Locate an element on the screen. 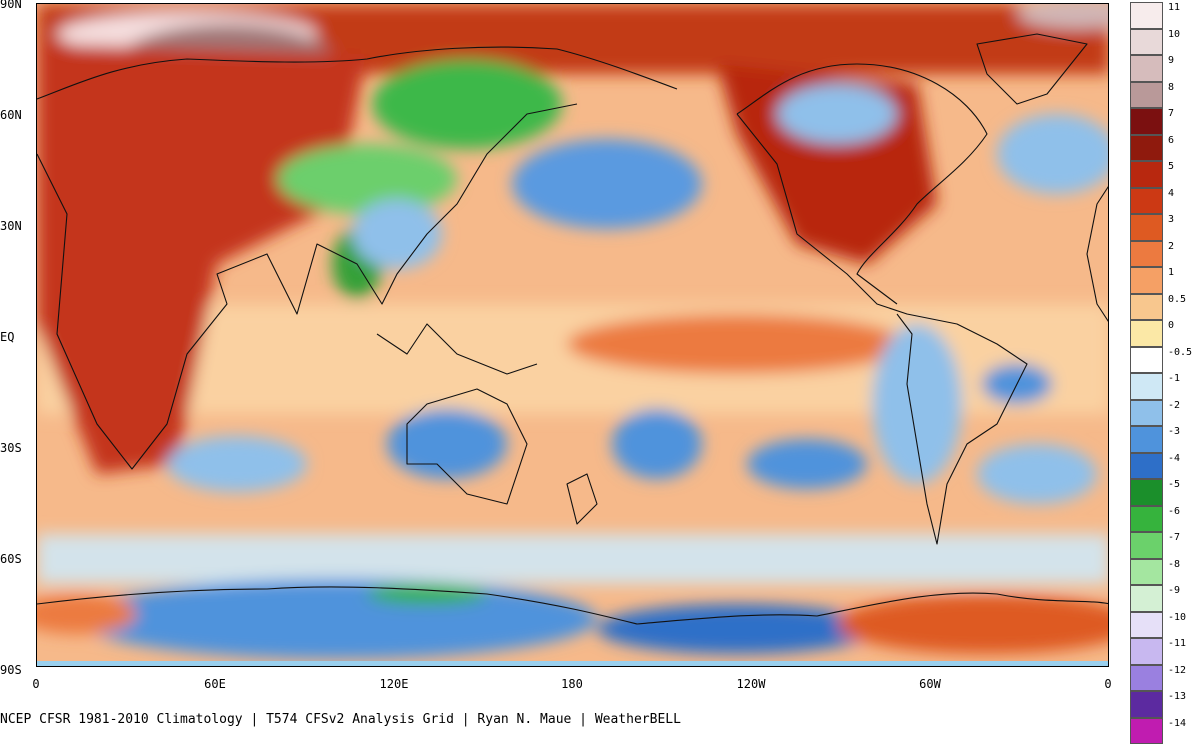  legend-label: -12 is located at coordinates (1177, 670).